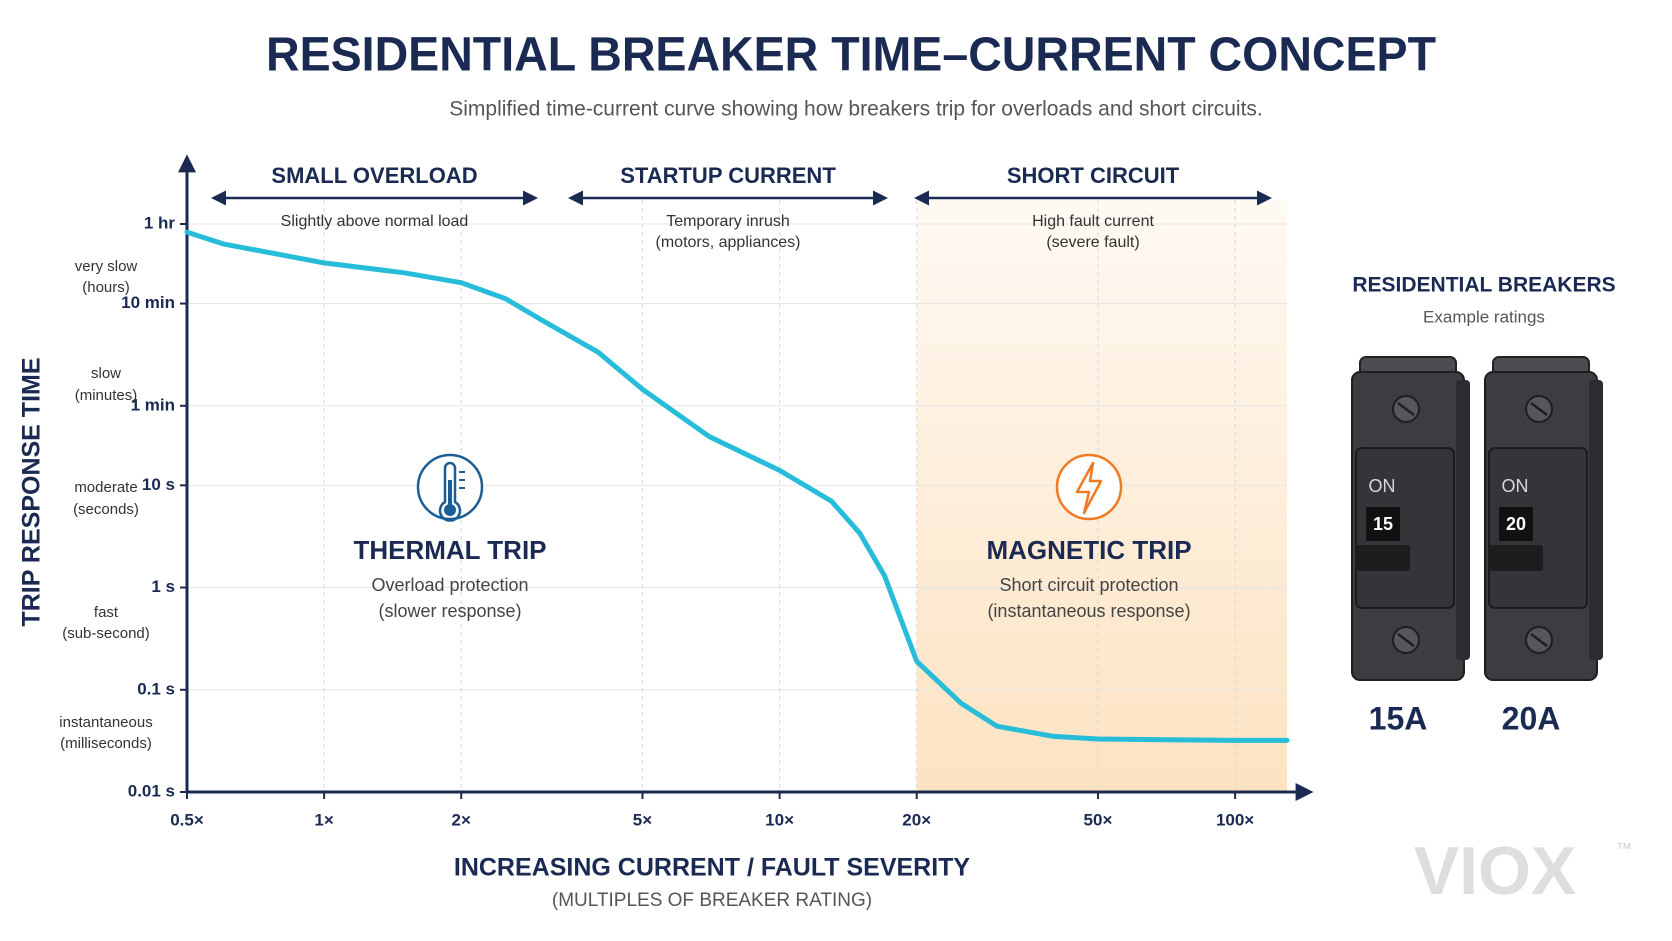 Image resolution: width=1672 pixels, height=941 pixels. Describe the element at coordinates (105, 487) in the screenshot. I see `speed-label: moderate` at that location.